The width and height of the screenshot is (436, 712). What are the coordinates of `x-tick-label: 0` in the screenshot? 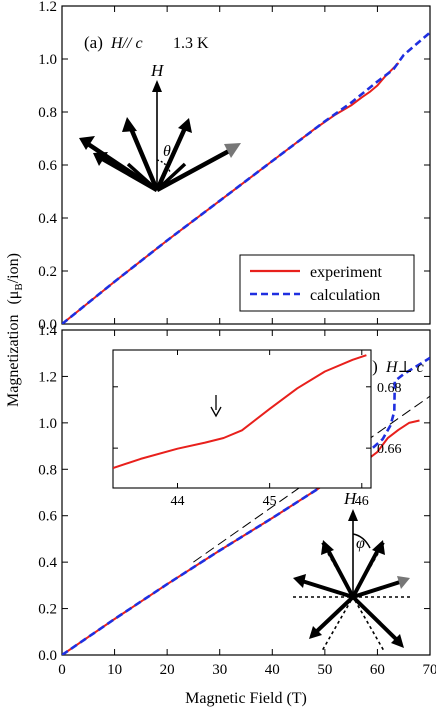 It's located at (62, 670).